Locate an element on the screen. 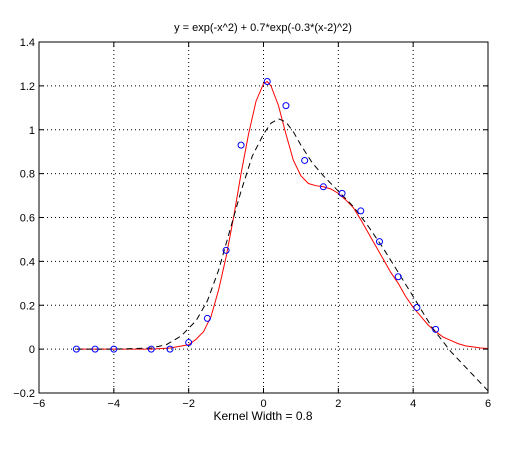  y-tick-label: 0 is located at coordinates (32, 350).